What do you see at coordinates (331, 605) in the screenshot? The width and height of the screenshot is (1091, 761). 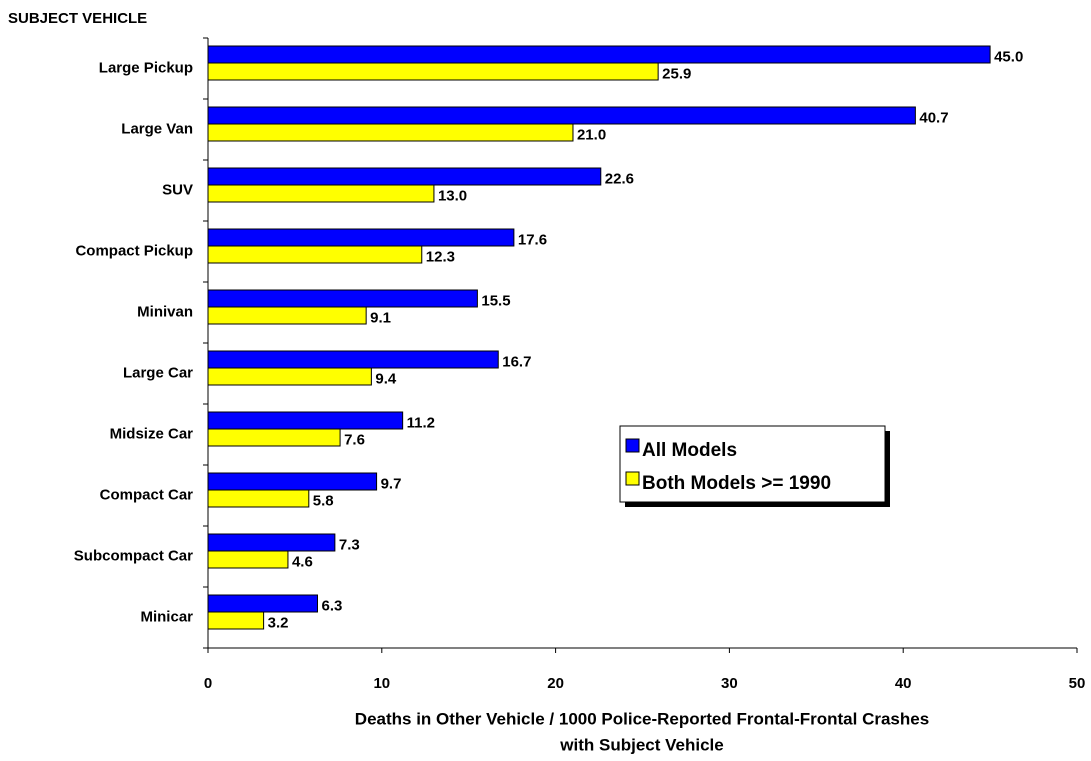 I see `value-label: 6.3` at bounding box center [331, 605].